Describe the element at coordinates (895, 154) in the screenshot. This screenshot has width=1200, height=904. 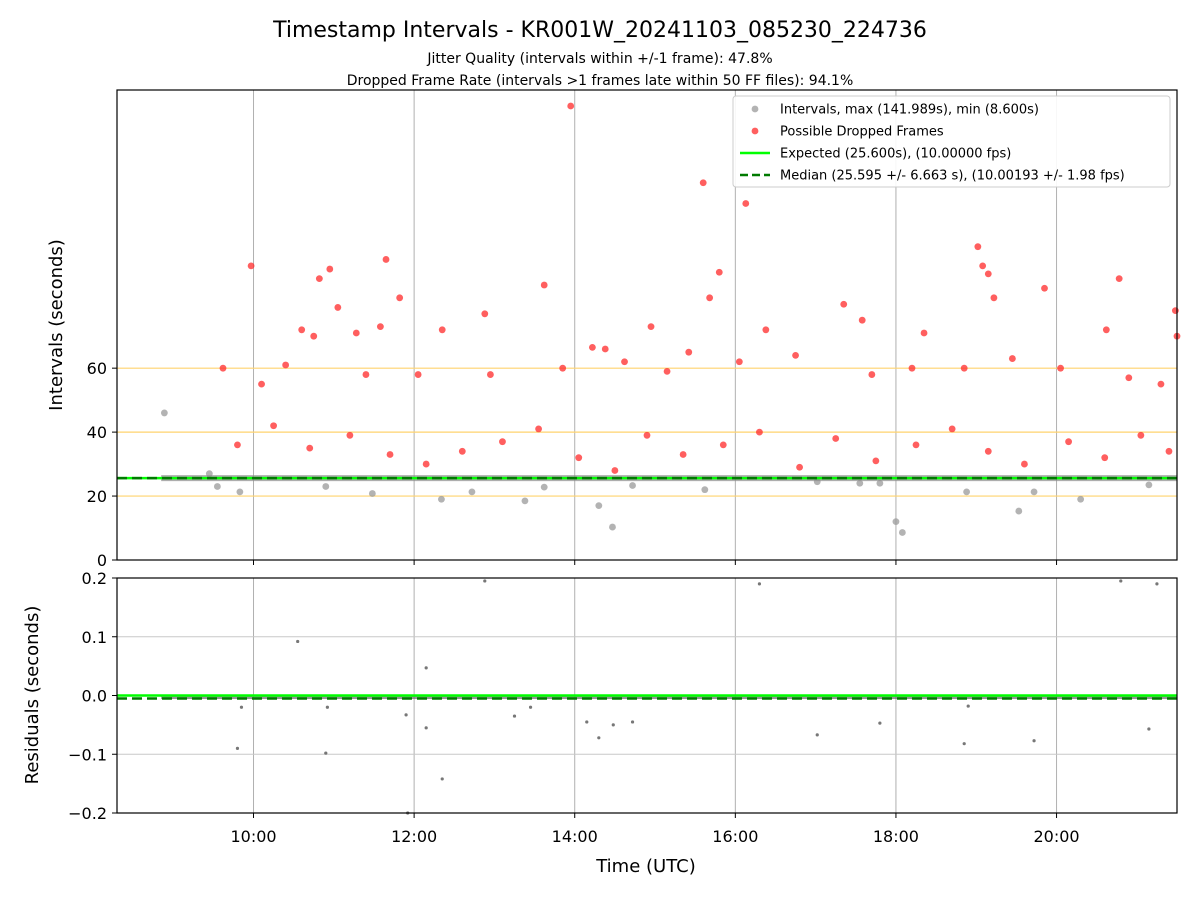
I see `legend-label: Expected (25.600s), (10.00000 fps)` at that location.